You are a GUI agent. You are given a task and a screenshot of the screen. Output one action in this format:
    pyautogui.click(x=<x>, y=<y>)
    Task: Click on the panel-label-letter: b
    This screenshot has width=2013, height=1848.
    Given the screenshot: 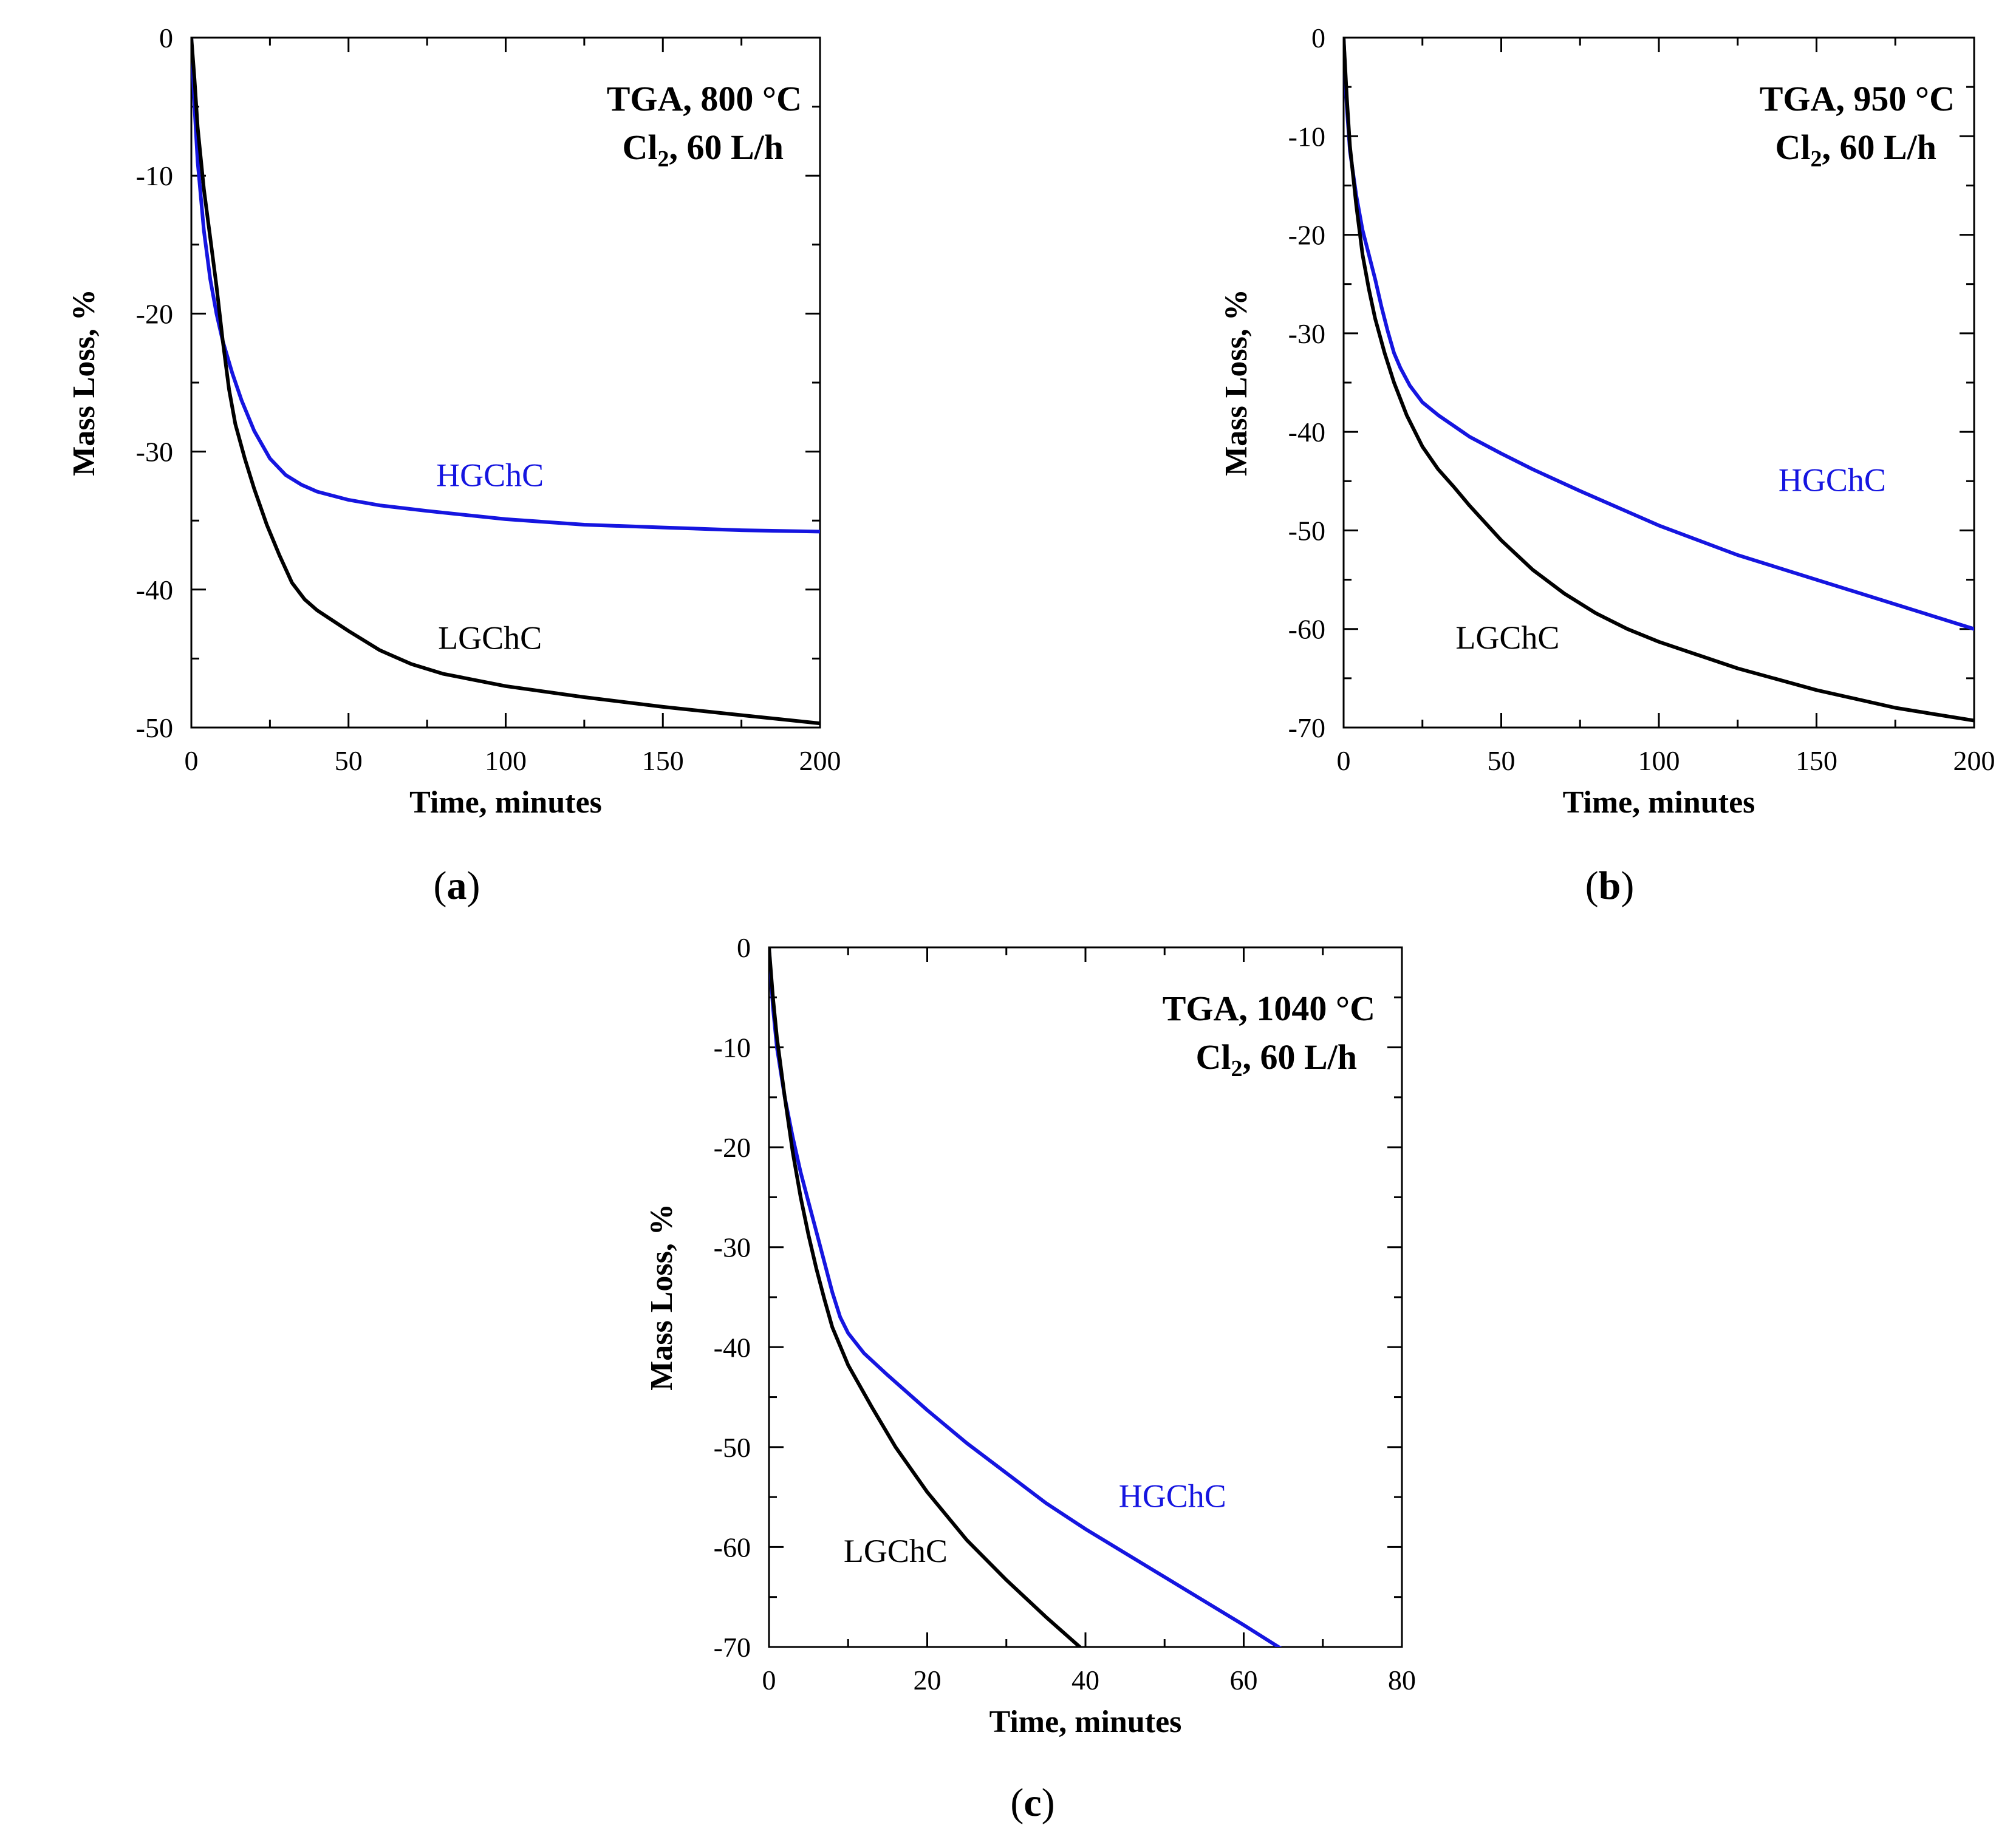 What is the action you would take?
    pyautogui.click(x=1610, y=886)
    